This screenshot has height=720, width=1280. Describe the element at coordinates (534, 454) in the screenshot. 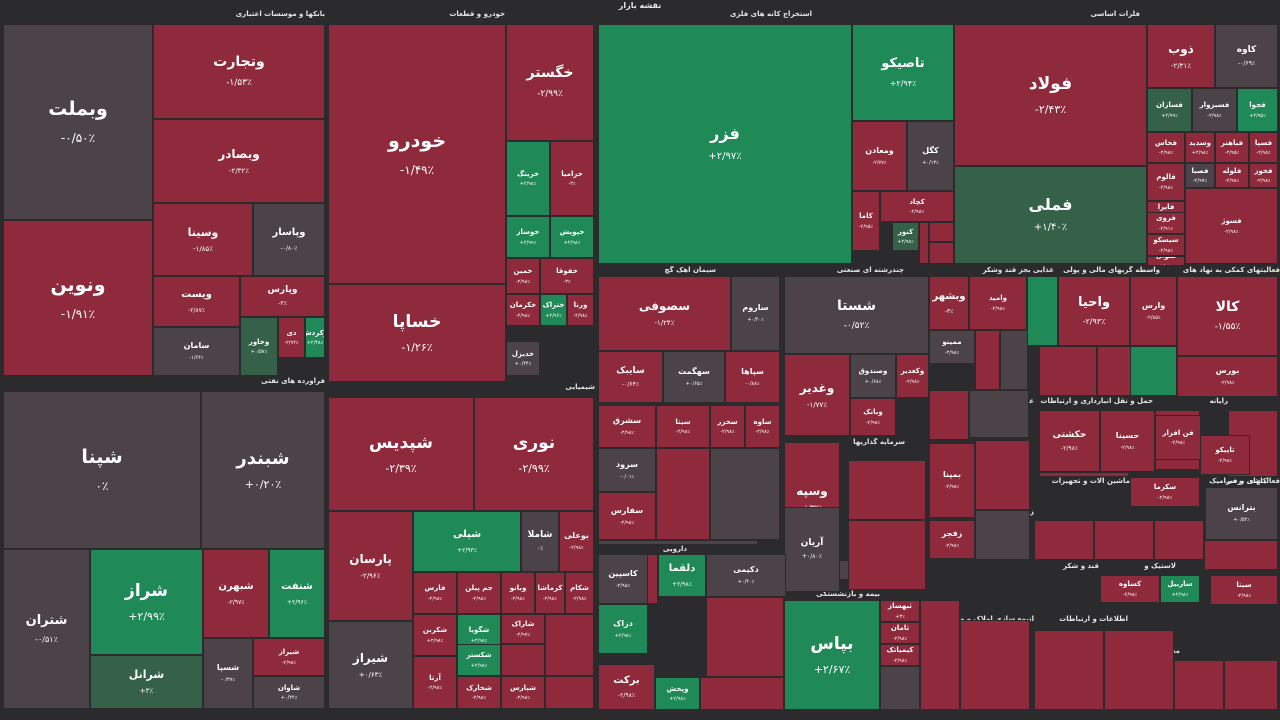

I see `stock-tile: نوری -۲/۹۹٪` at that location.